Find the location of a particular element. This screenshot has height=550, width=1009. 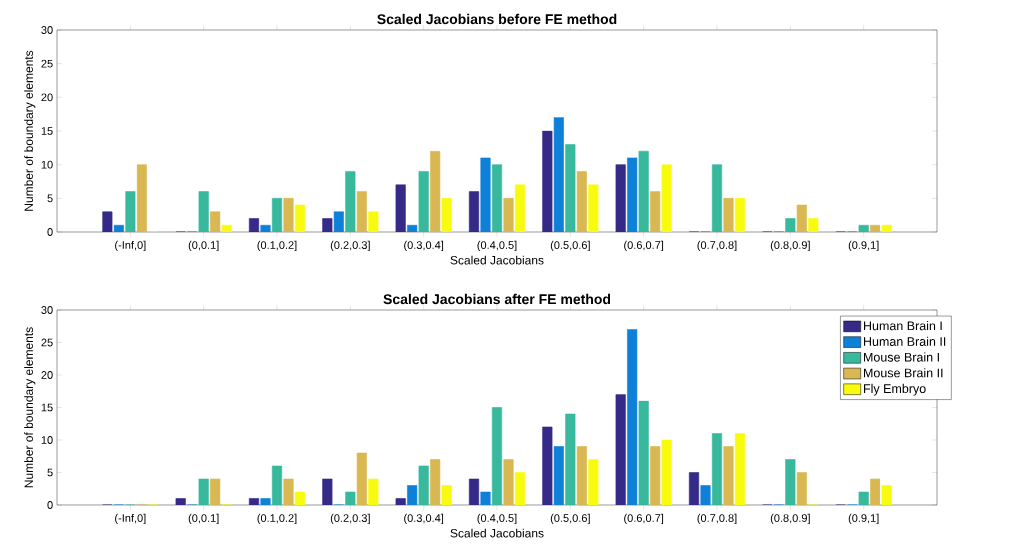

legend-label: Fly Embryo is located at coordinates (895, 389).